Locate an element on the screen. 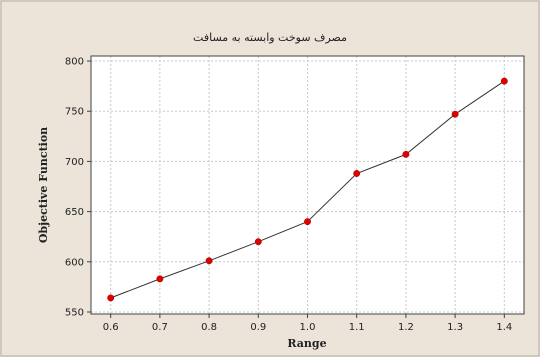 The image size is (540, 357). x-tick-label: 1.3 is located at coordinates (455, 327).